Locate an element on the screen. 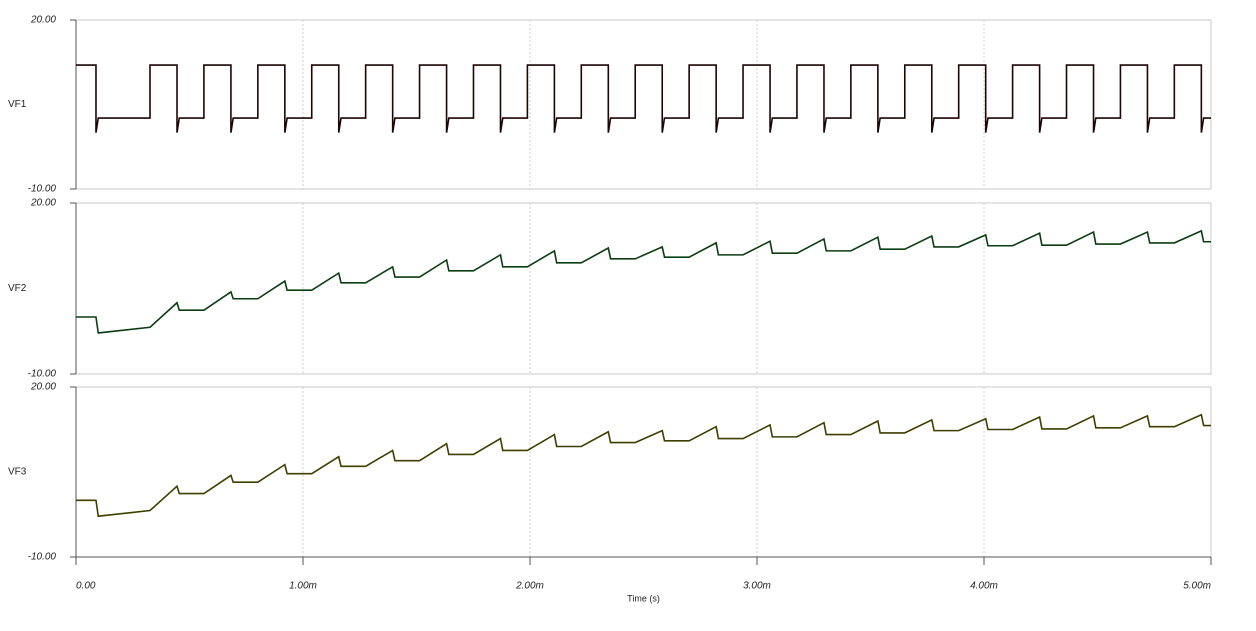 The height and width of the screenshot is (631, 1256). line-series is located at coordinates (643, 98).